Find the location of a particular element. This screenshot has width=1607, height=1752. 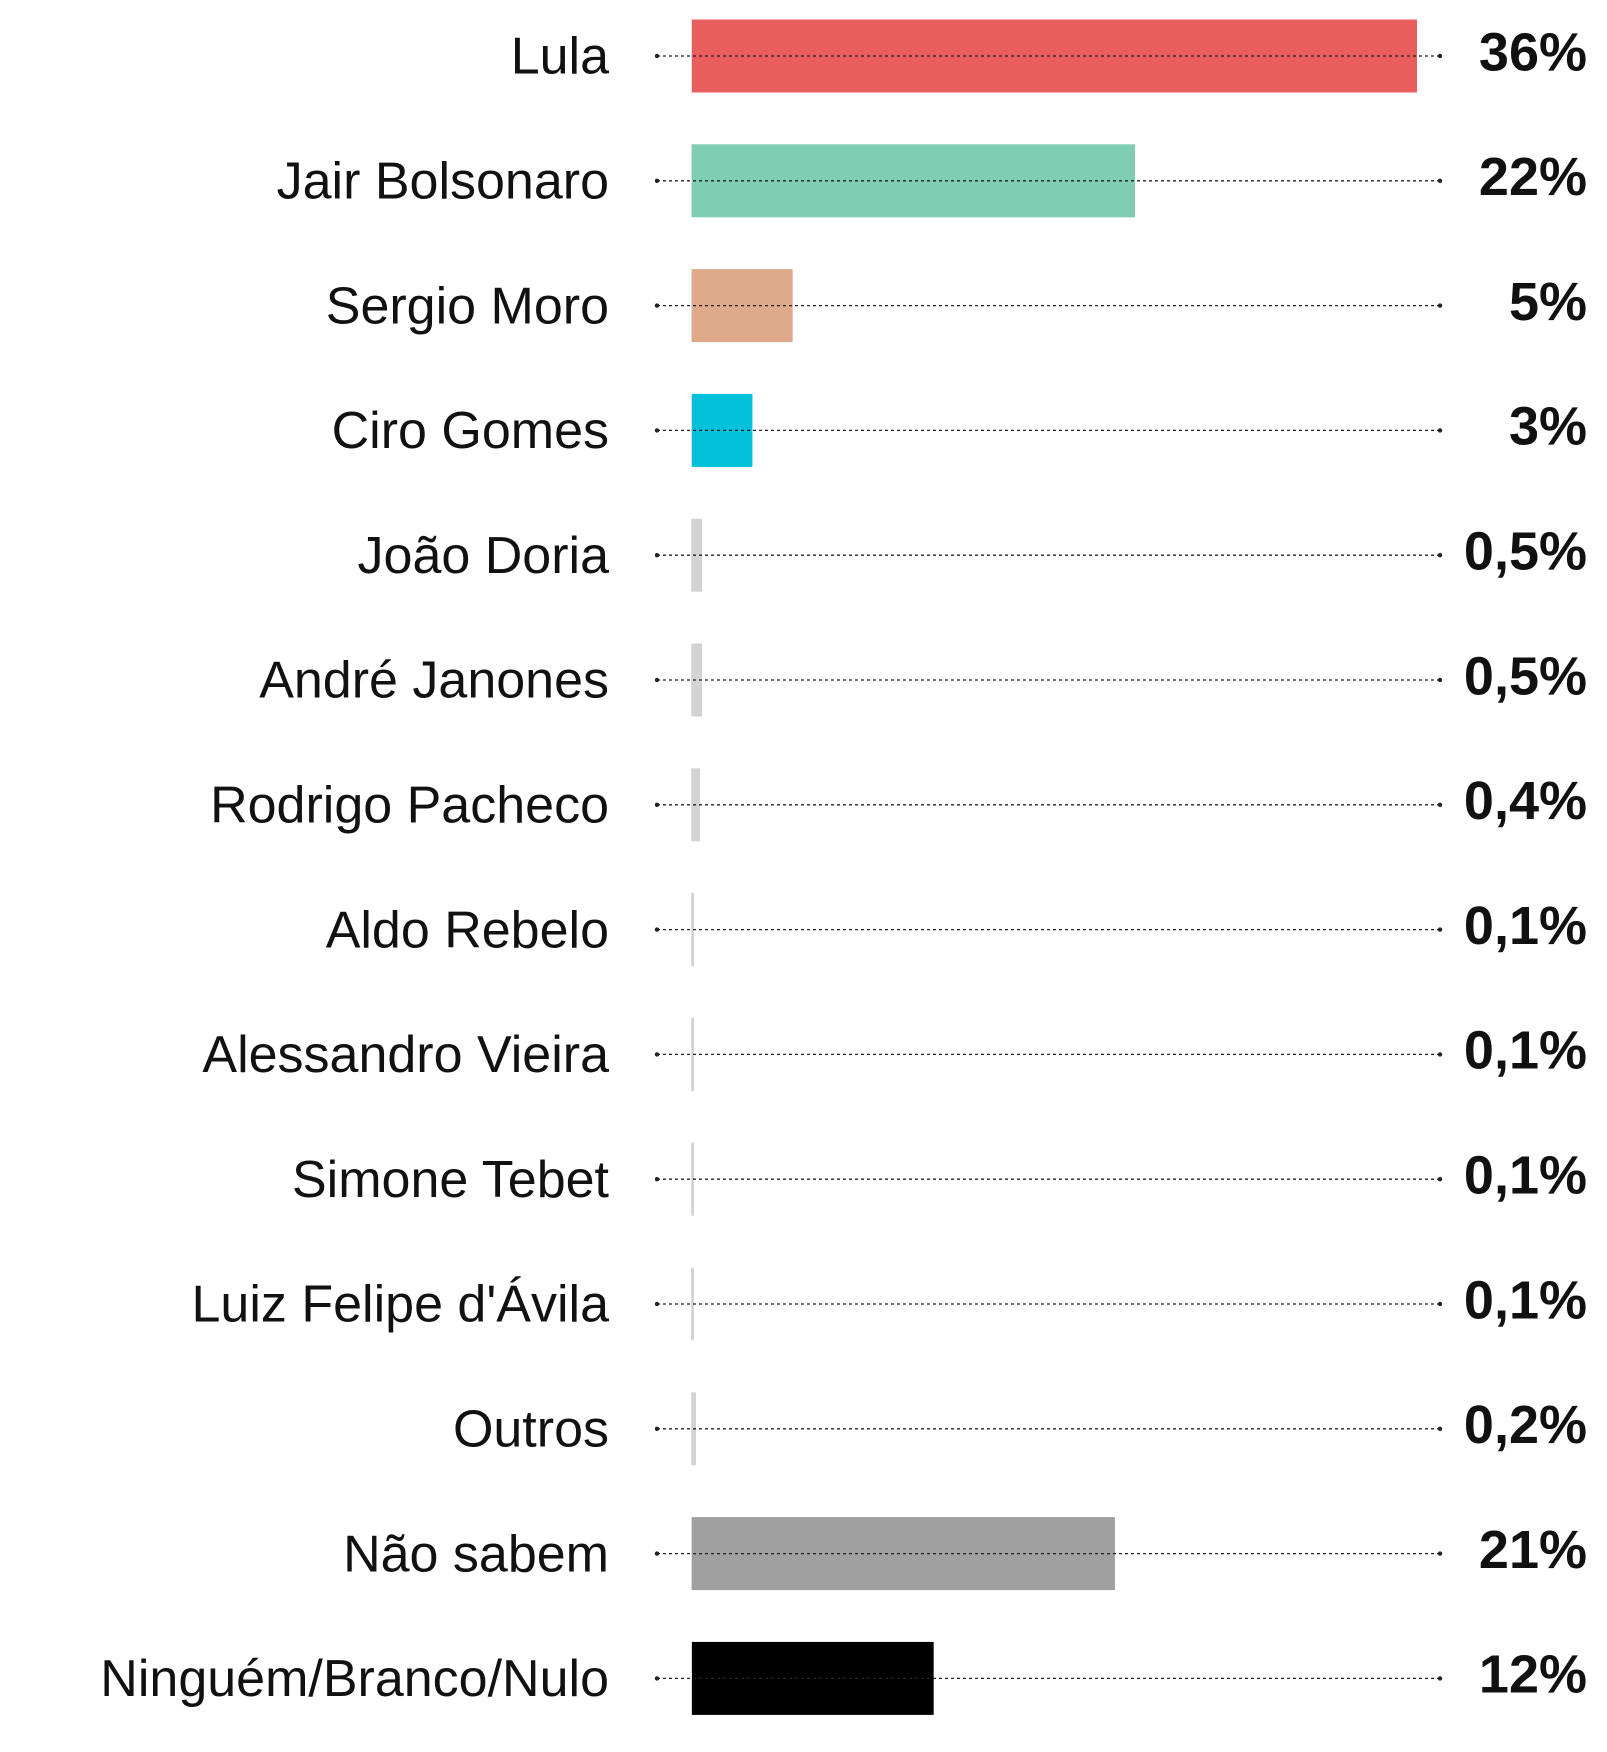

category-label: Alessandro Vieira is located at coordinates (405, 1055).